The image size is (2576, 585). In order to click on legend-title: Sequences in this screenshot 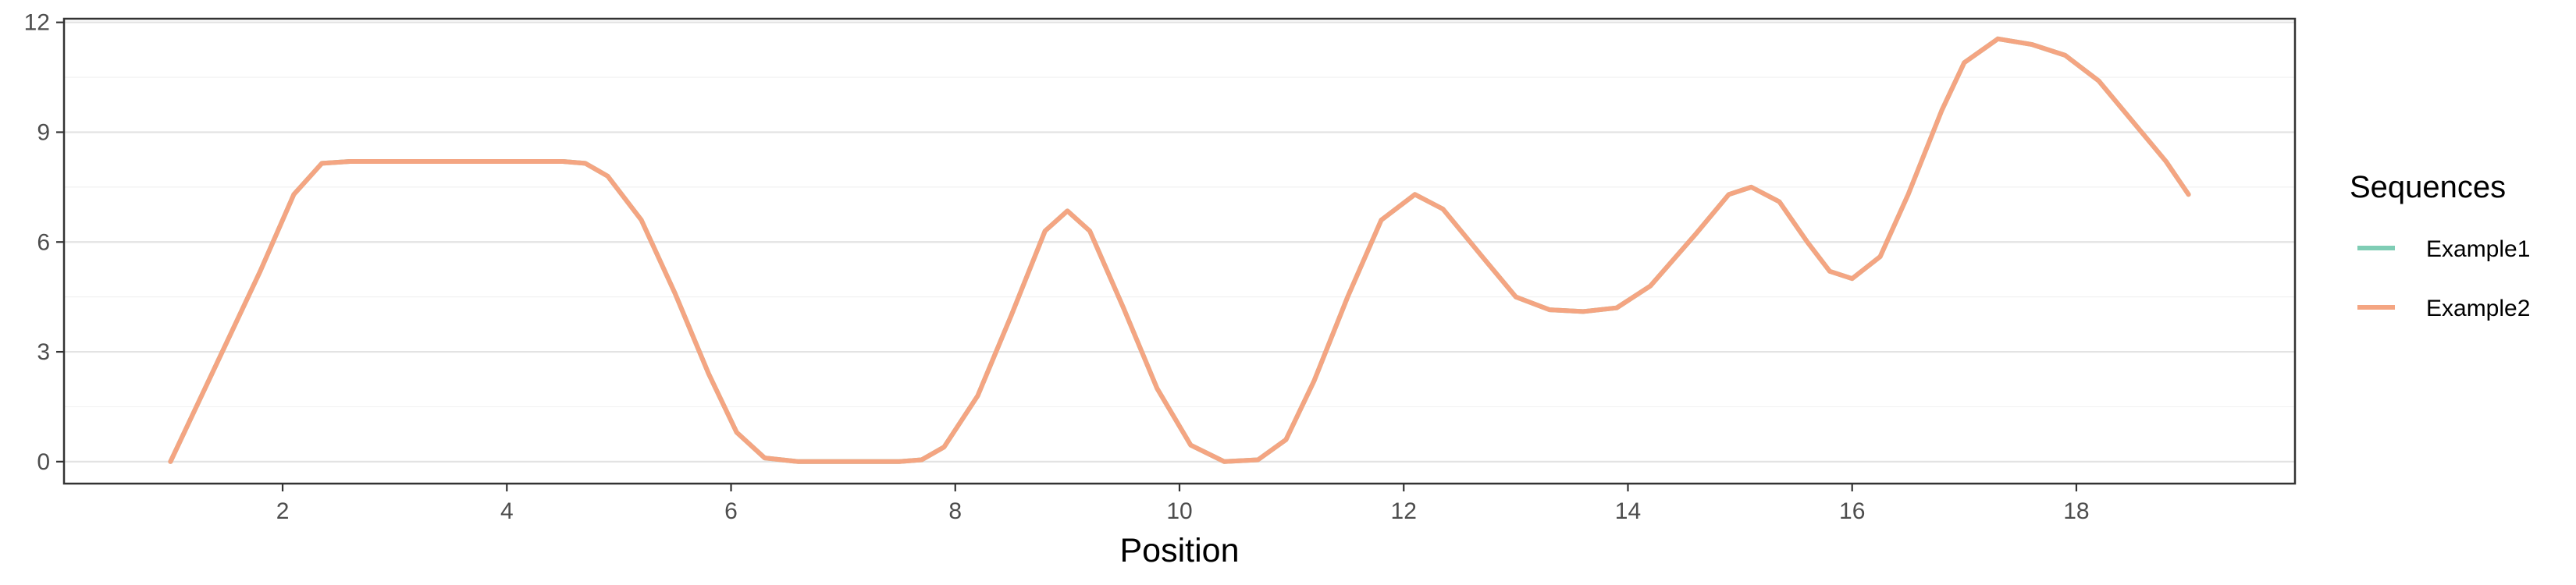, I will do `click(2428, 187)`.